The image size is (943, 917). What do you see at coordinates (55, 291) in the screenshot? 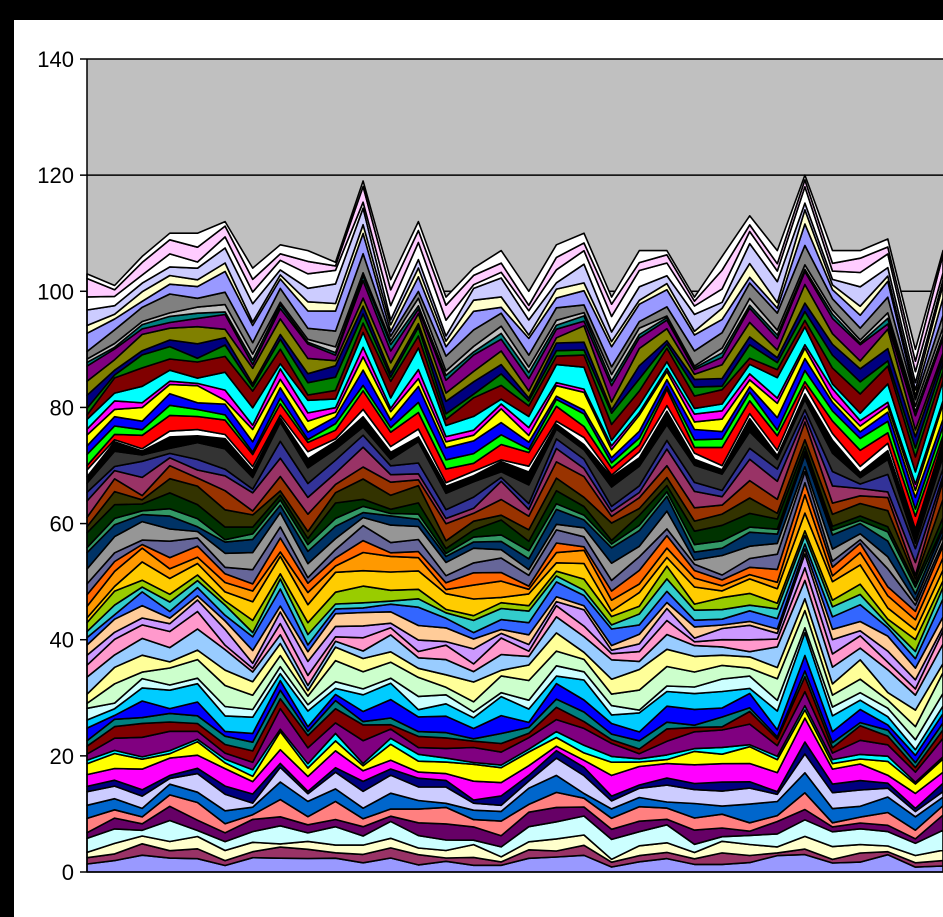
I see `y-tick-label-100: 100` at bounding box center [55, 291].